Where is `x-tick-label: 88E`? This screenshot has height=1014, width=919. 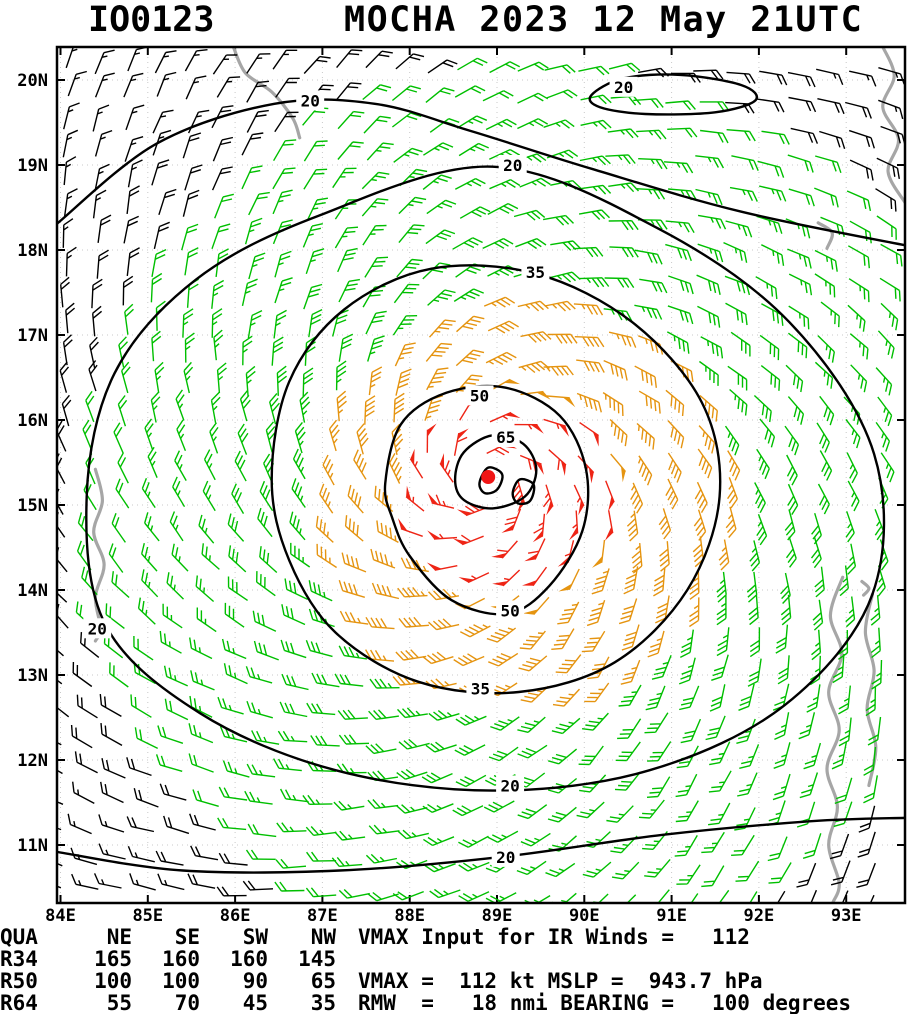
x-tick-label: 88E is located at coordinates (409, 916).